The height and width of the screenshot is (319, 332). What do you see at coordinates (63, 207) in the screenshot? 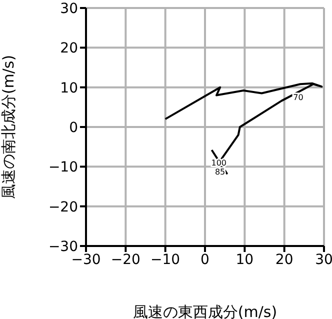
I see `y-tick-label: −20` at bounding box center [63, 207].